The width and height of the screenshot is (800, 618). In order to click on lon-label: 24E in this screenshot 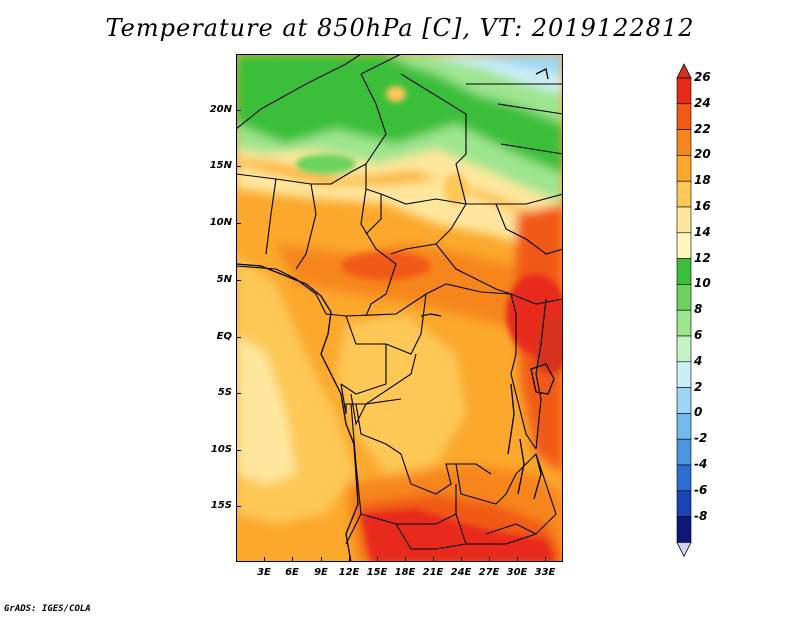, I will do `click(461, 572)`.